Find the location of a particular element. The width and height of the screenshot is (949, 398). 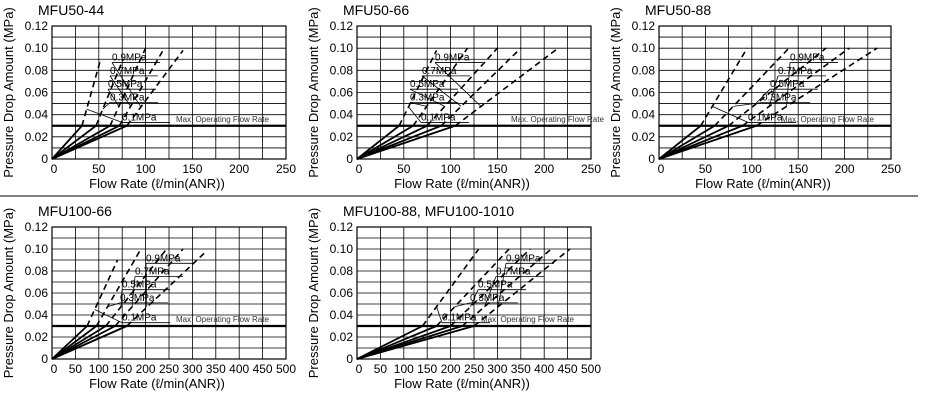

chart-title: MFU50-88 is located at coordinates (678, 10).